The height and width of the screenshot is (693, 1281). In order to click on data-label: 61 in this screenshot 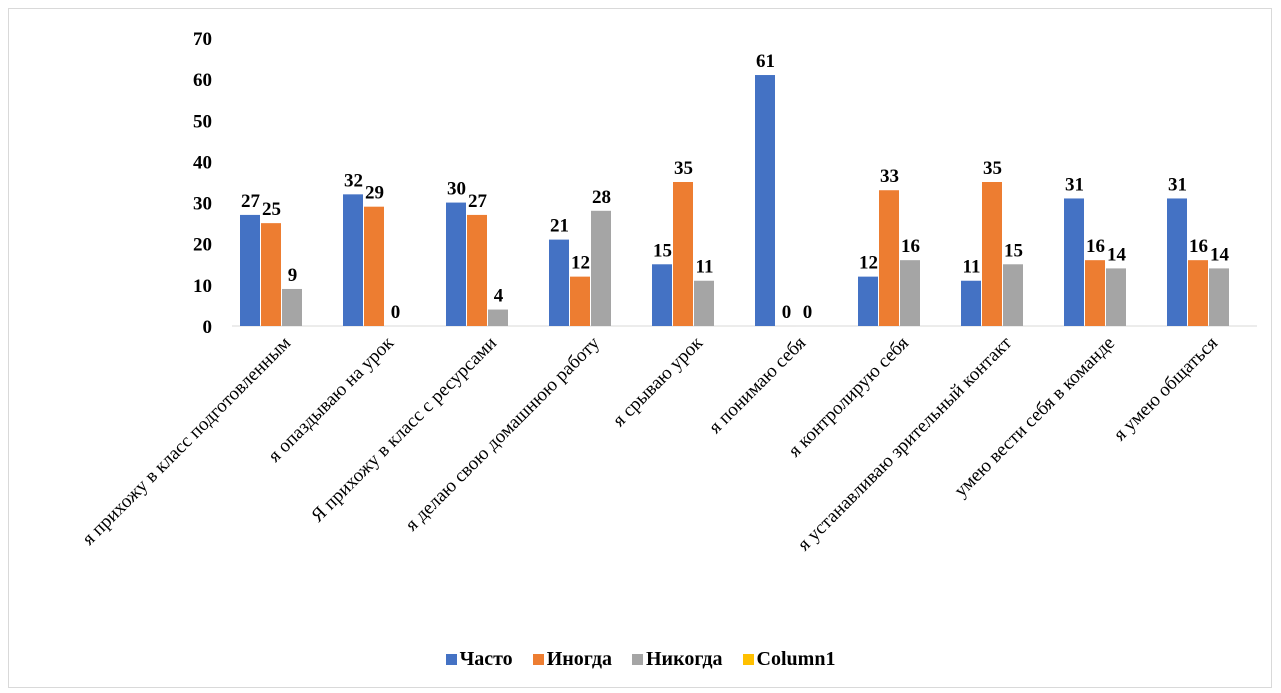, I will do `click(765, 61)`.